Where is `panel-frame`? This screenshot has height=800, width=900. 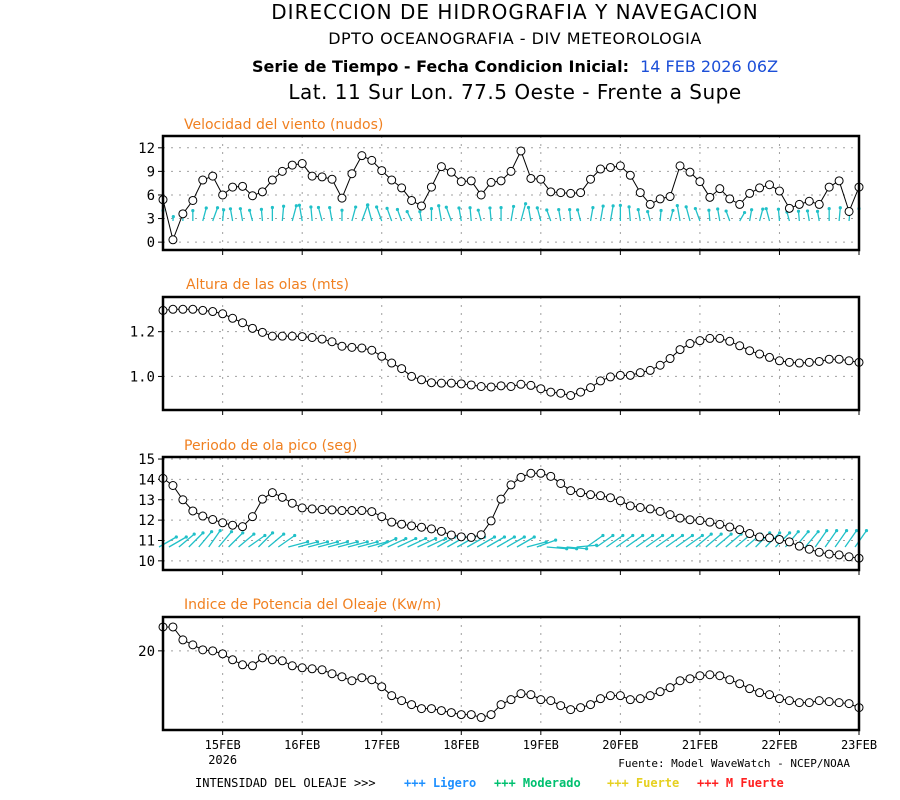 panel-frame is located at coordinates (511, 353).